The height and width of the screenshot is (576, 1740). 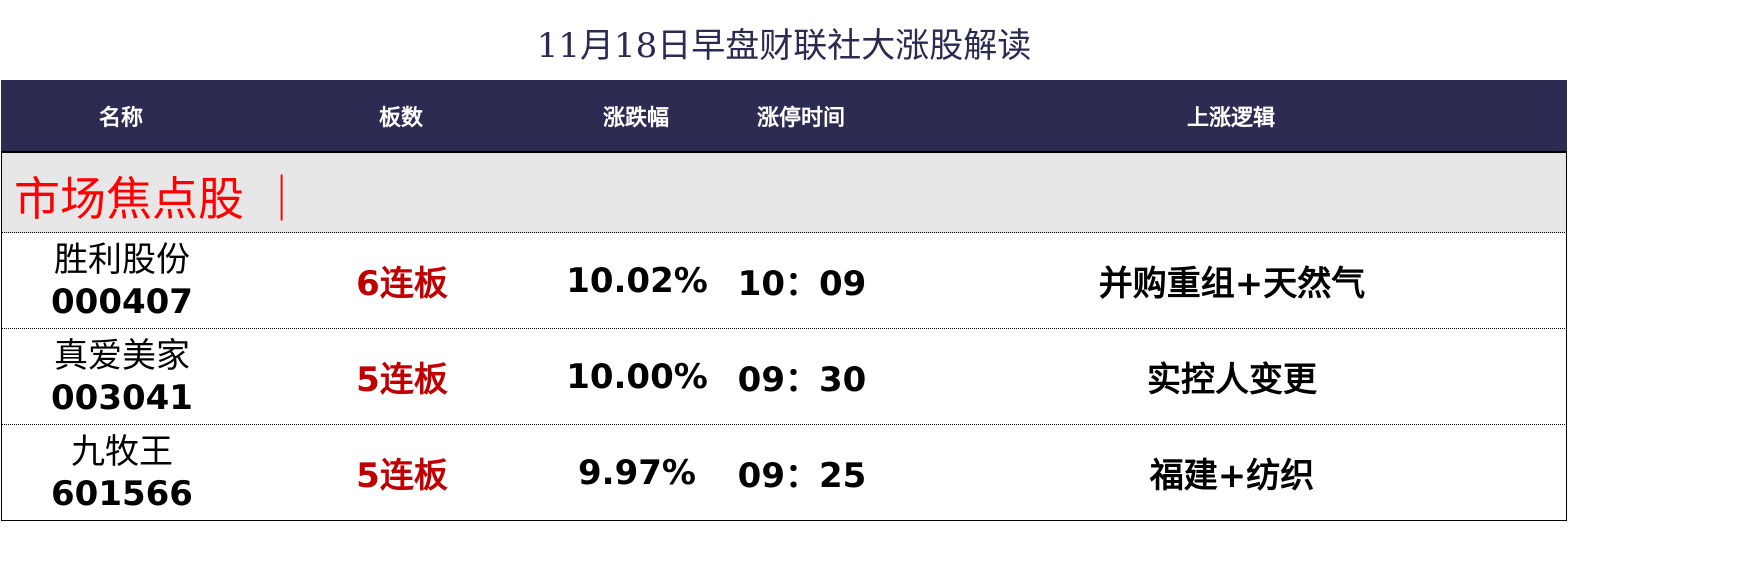 What do you see at coordinates (122, 259) in the screenshot?
I see `stock-name: 胜利股份` at bounding box center [122, 259].